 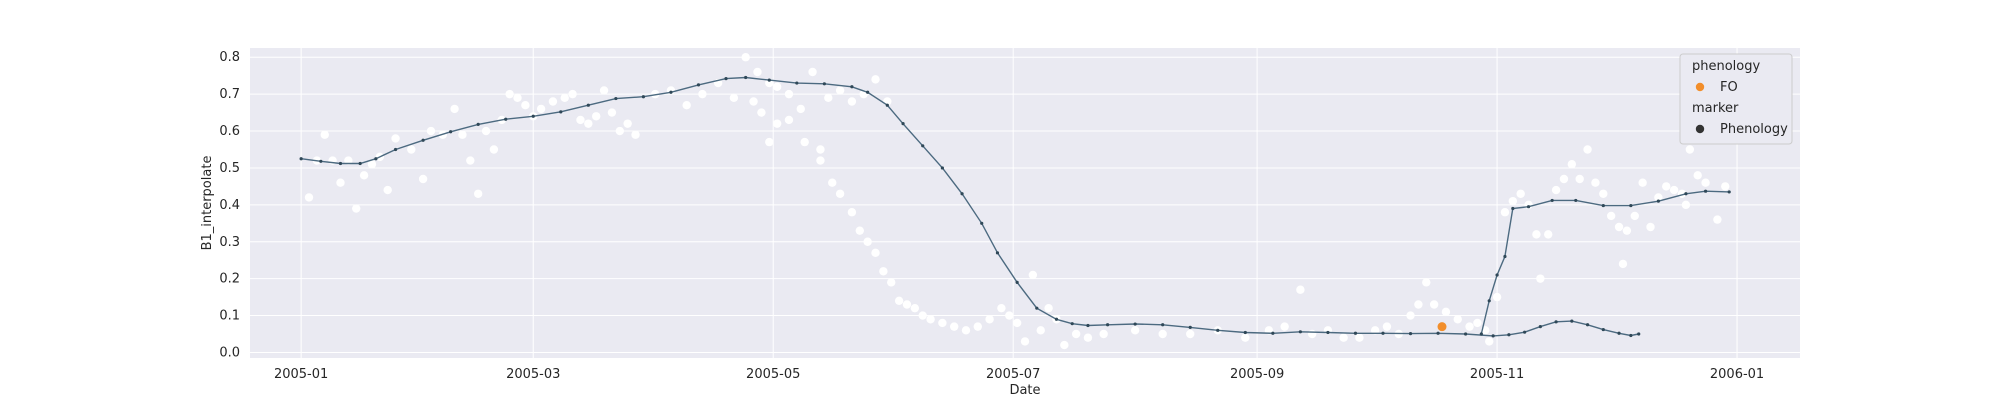 I want to click on x-tick-label: 2005-11, so click(x=1497, y=374).